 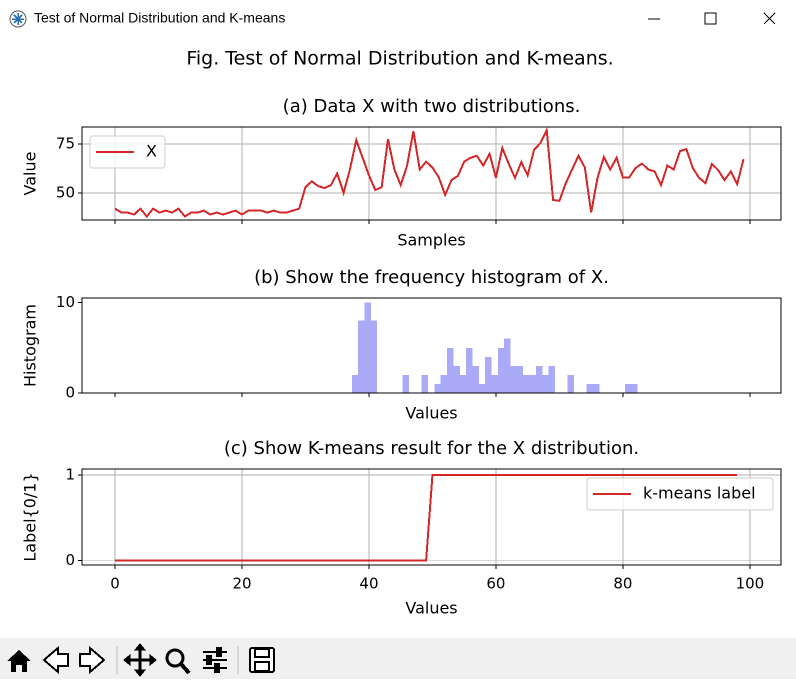 I want to click on x-axis-label: Samples, so click(x=431, y=240).